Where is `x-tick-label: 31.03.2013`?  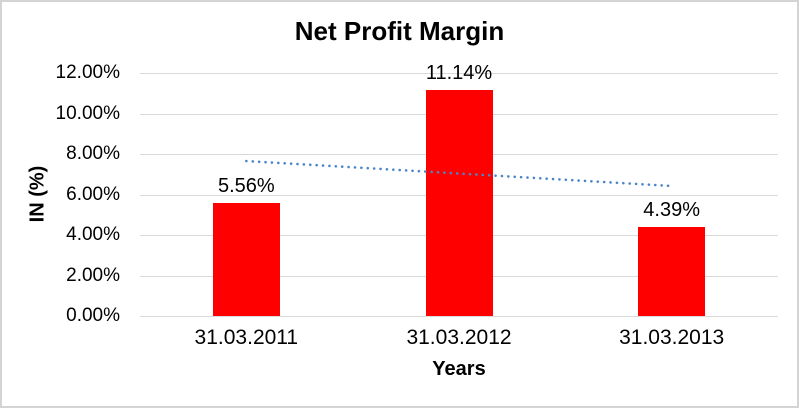 x-tick-label: 31.03.2013 is located at coordinates (672, 337).